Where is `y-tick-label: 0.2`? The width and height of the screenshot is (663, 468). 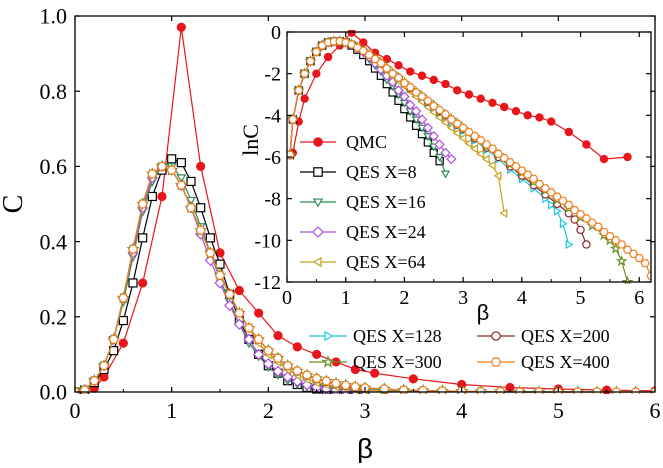 y-tick-label: 0.2 is located at coordinates (54, 317).